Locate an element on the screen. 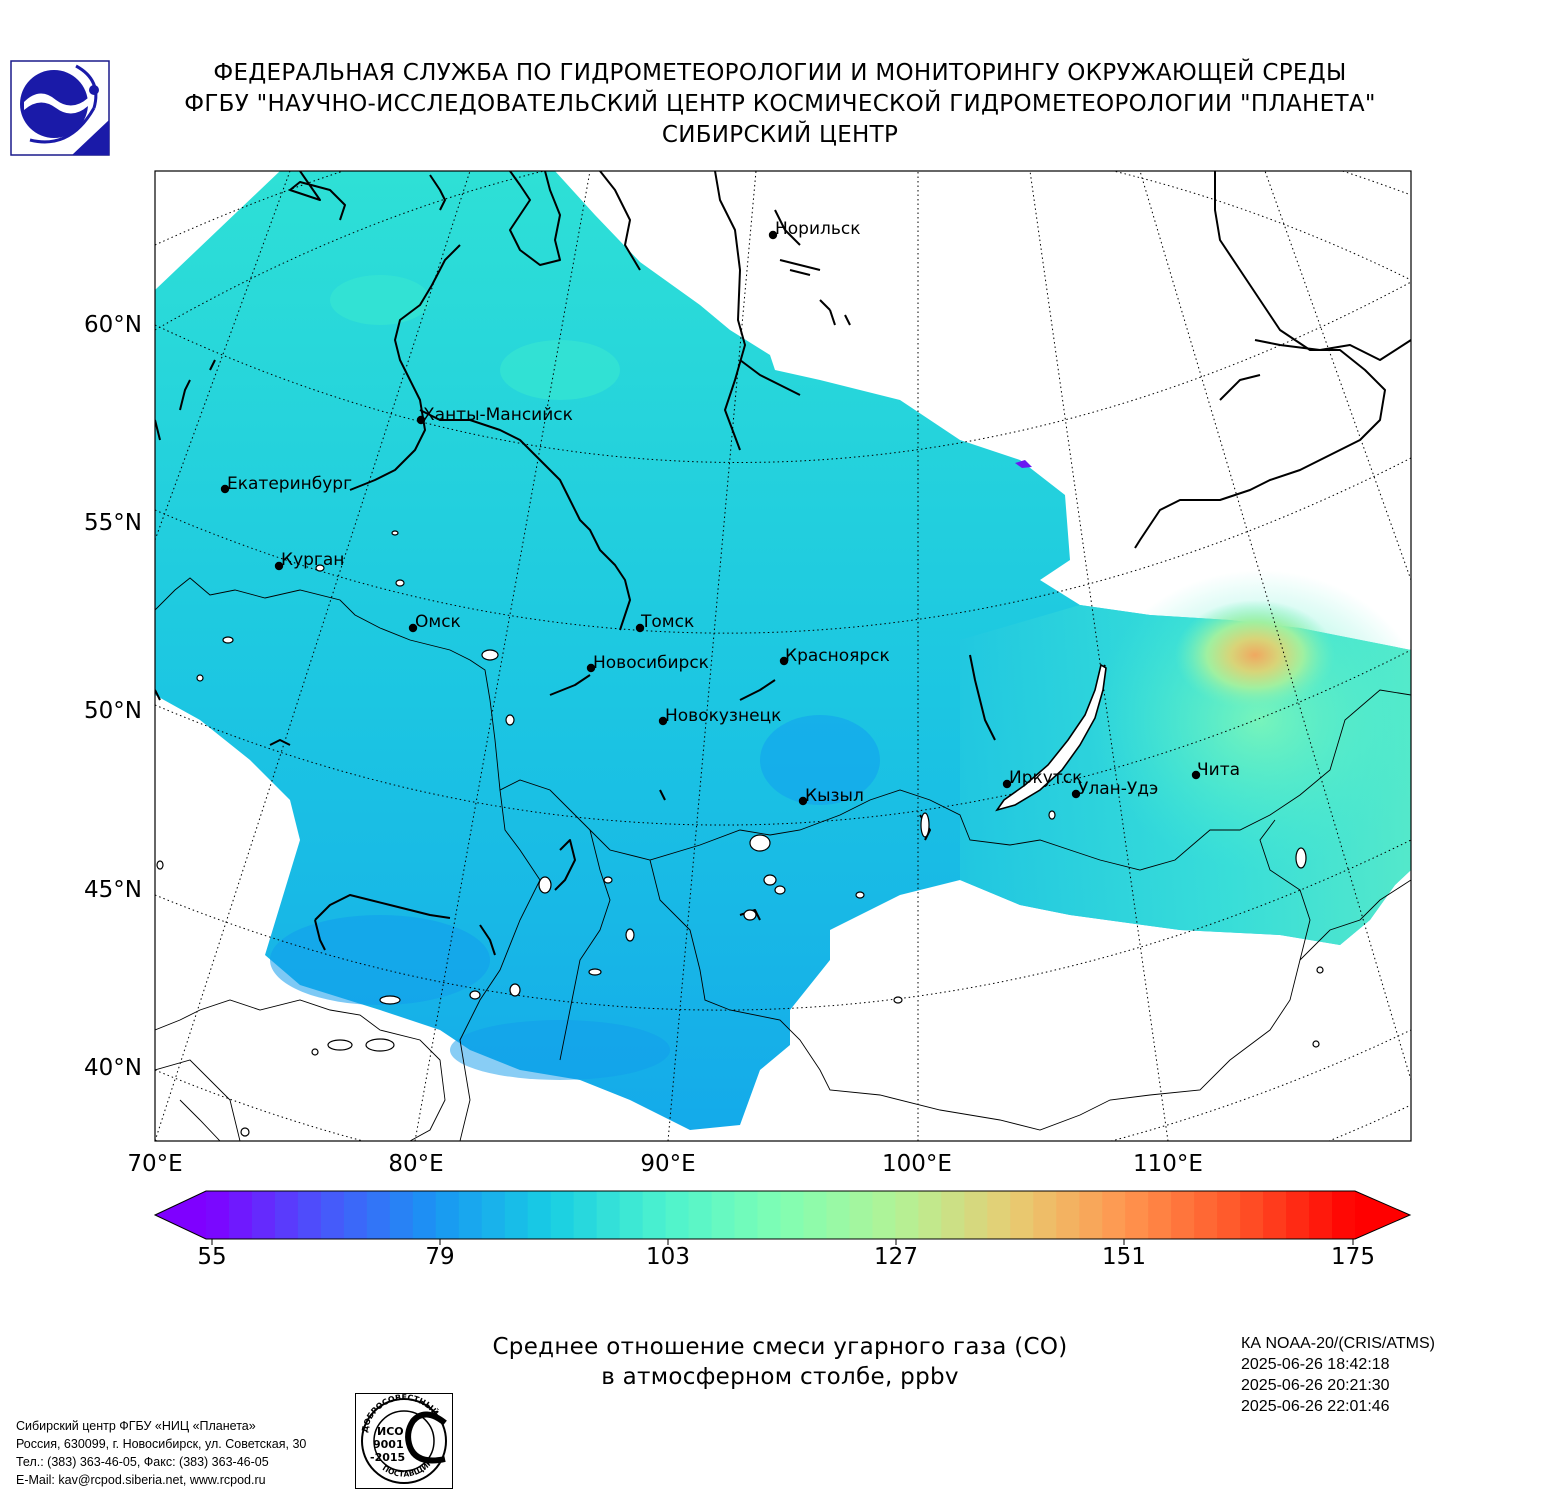 The image size is (1550, 1500). city-dot-irkutsk is located at coordinates (1007, 784).